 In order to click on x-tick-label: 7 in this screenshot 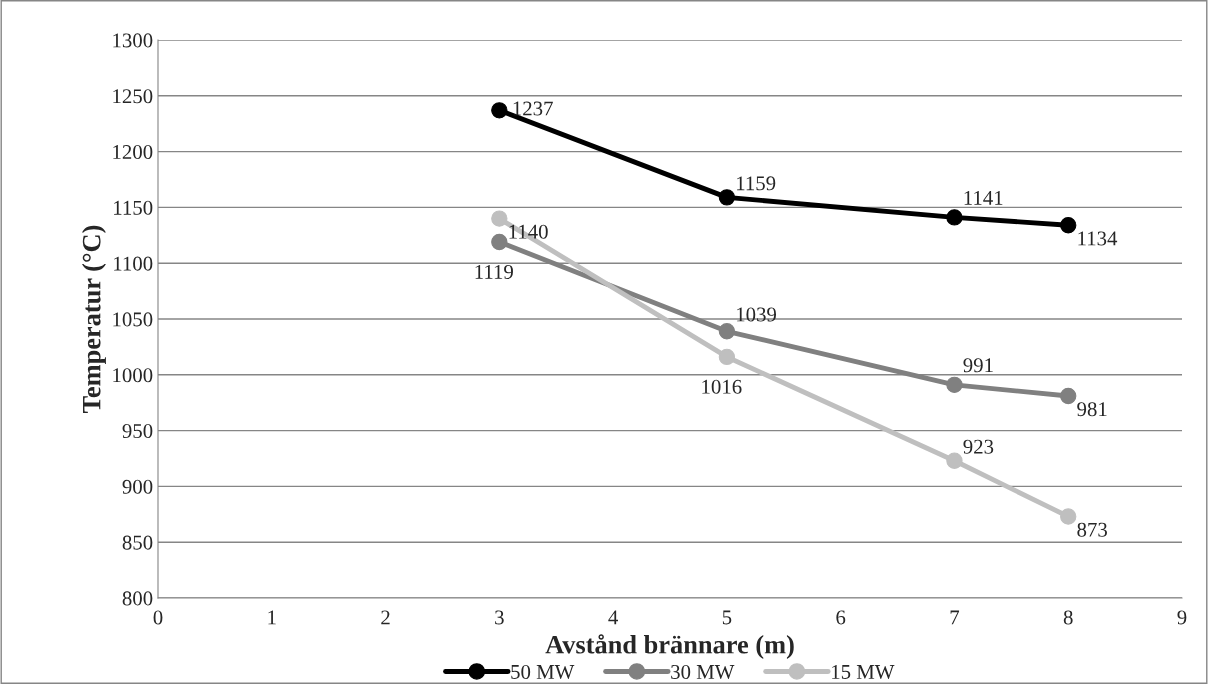, I will do `click(955, 617)`.